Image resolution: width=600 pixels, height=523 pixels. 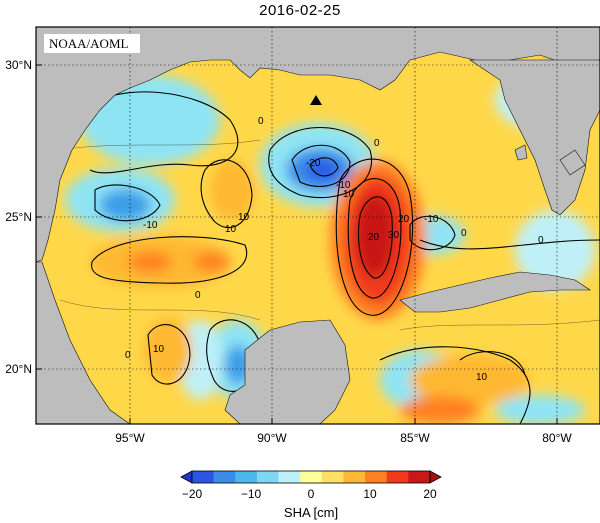 What do you see at coordinates (435, 477) in the screenshot?
I see `colorbar-high-arrow` at bounding box center [435, 477].